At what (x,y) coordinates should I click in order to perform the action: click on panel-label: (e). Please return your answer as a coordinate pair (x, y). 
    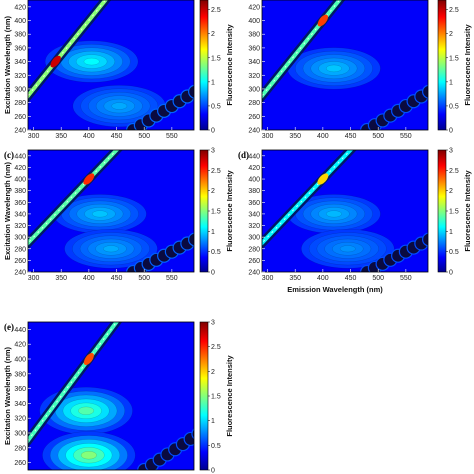
    Looking at the image, I should click on (9, 327).